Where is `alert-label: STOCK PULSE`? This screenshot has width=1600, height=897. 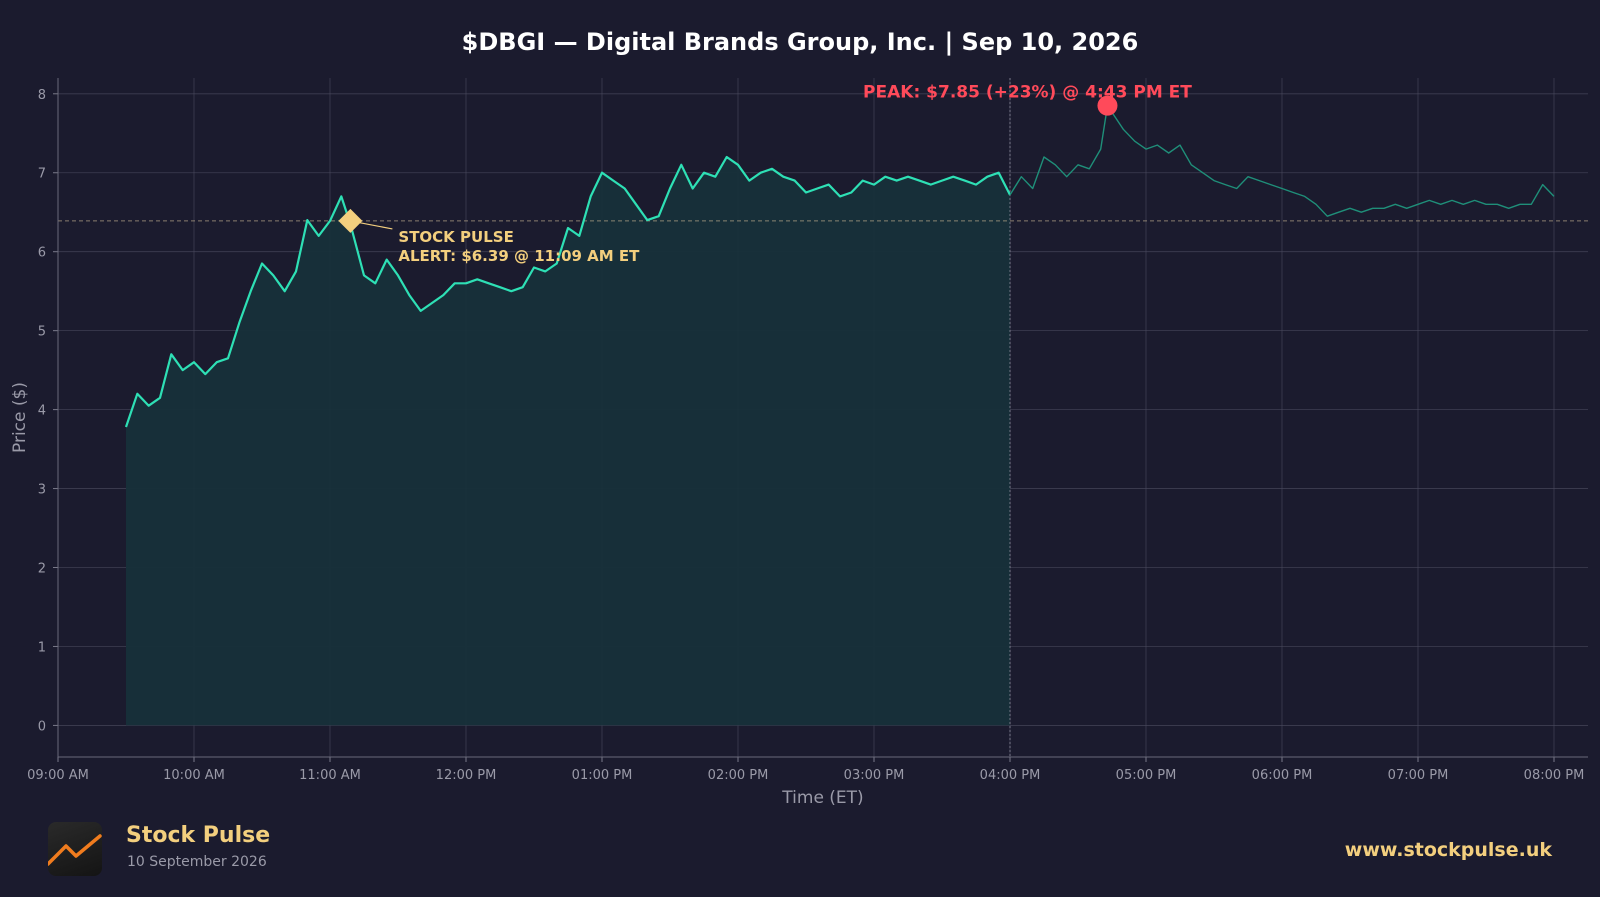 alert-label: STOCK PULSE is located at coordinates (455, 237).